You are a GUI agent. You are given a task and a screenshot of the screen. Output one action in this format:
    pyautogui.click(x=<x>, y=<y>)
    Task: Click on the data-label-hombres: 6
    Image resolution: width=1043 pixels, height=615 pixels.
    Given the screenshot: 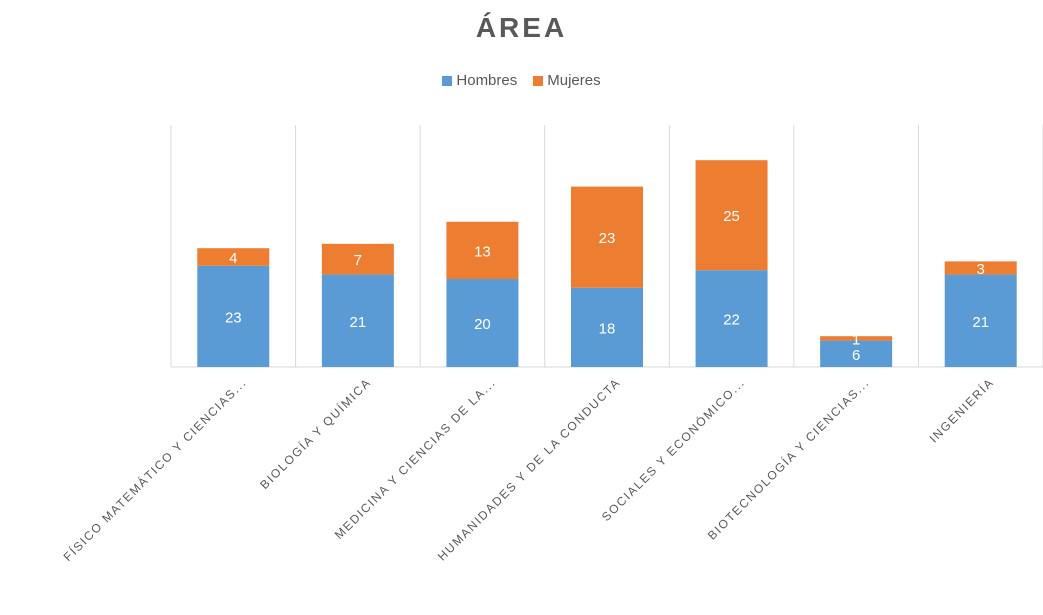 What is the action you would take?
    pyautogui.click(x=856, y=355)
    